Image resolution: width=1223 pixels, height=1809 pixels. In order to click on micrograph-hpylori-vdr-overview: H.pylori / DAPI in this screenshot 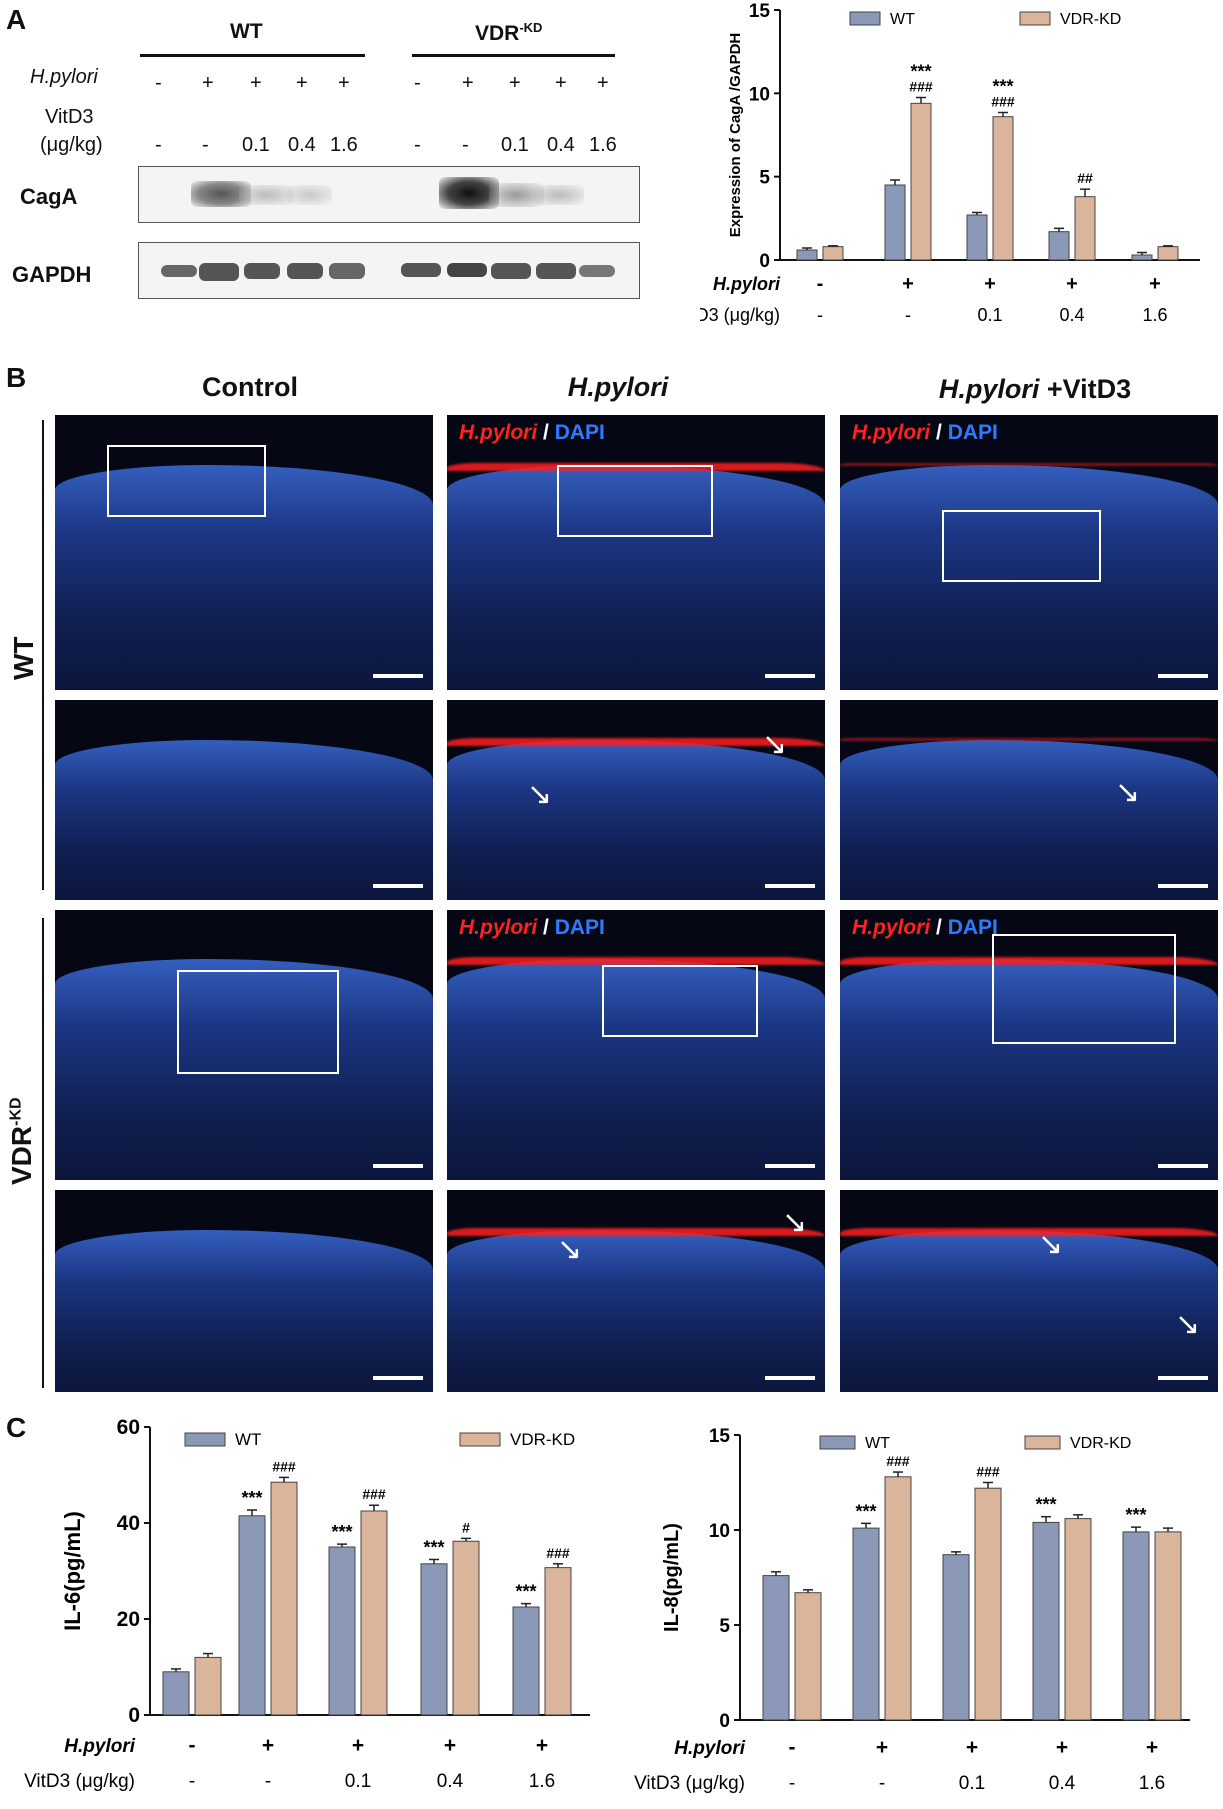, I will do `click(636, 1045)`.